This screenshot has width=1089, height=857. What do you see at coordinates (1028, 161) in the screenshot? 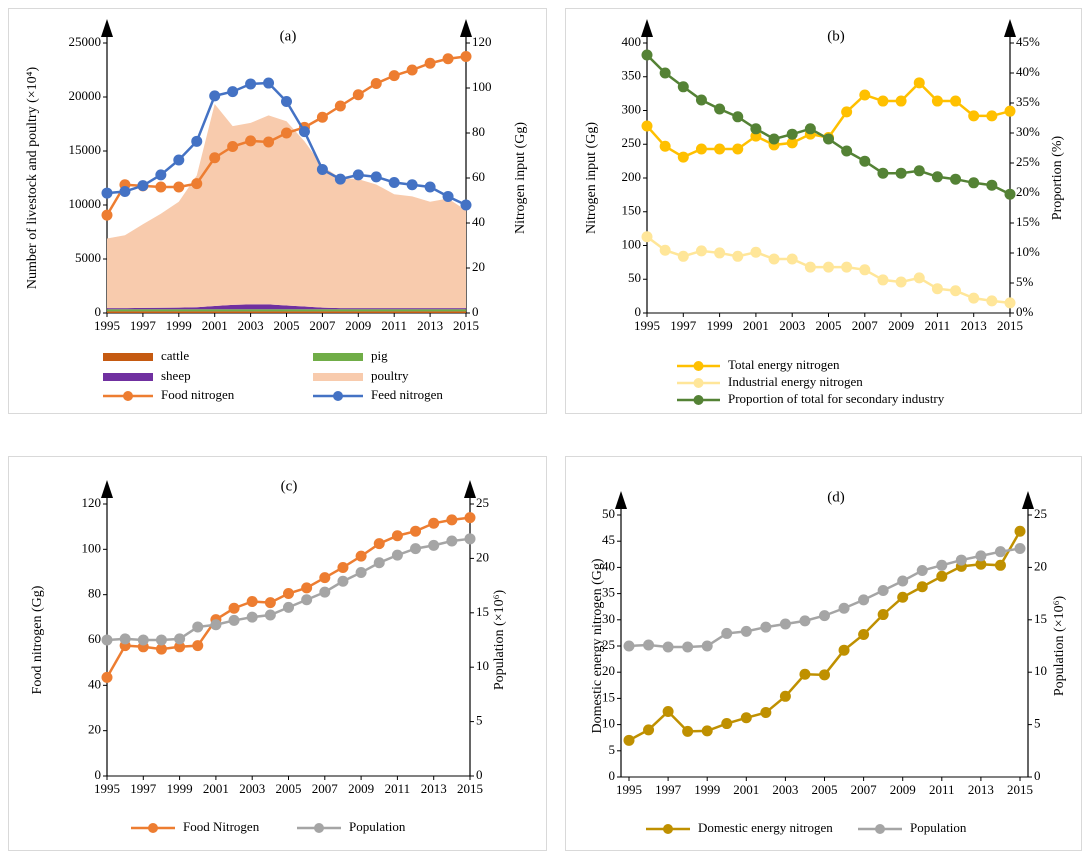
I see `y2-tick-label: 25%` at bounding box center [1028, 161].